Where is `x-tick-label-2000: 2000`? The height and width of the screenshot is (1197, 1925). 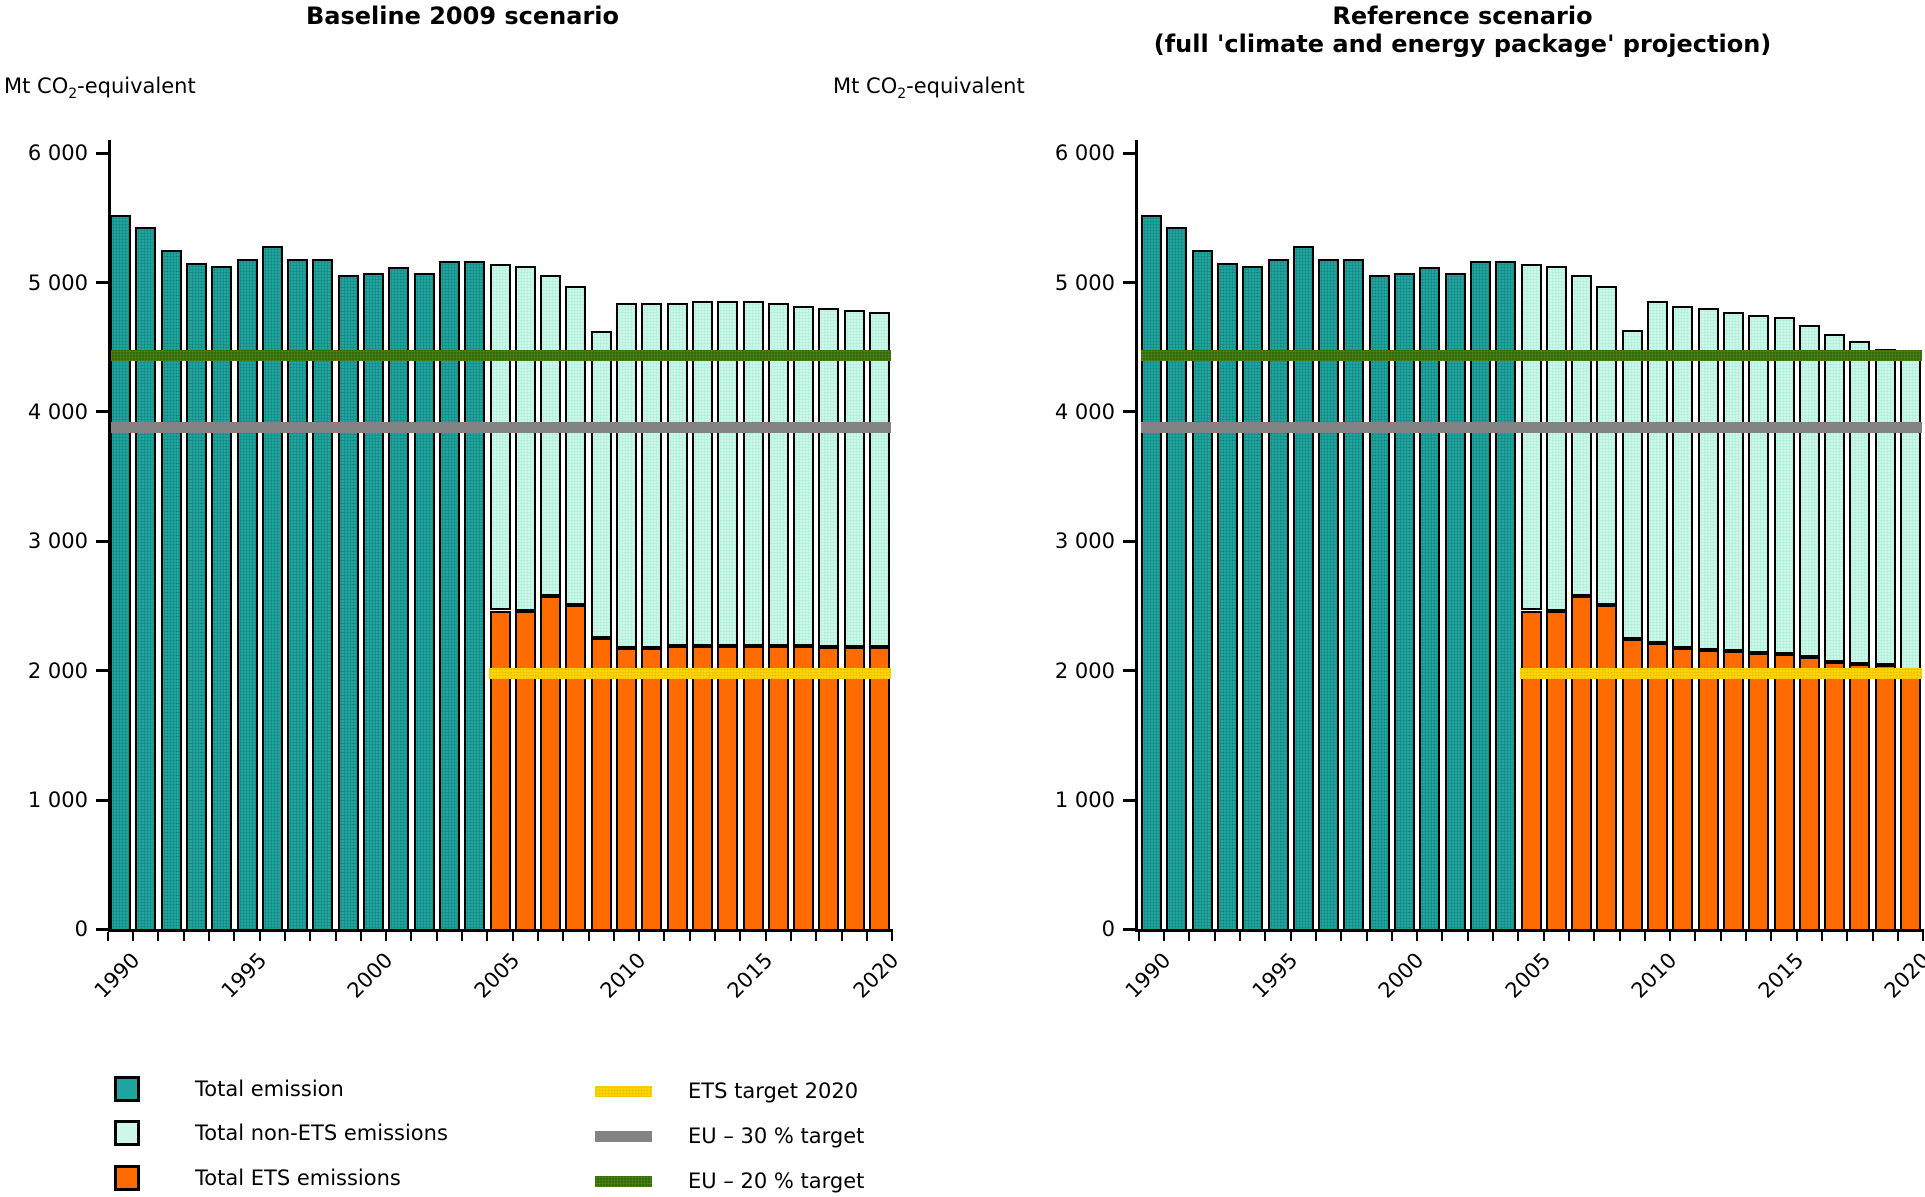 x-tick-label-2000: 2000 is located at coordinates (1401, 975).